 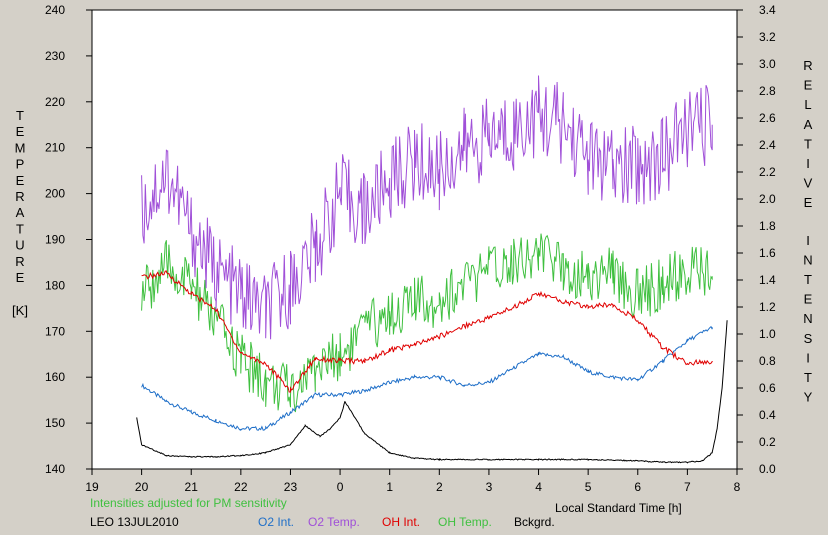 What do you see at coordinates (767, 415) in the screenshot?
I see `y-right-tick-label: 0.4` at bounding box center [767, 415].